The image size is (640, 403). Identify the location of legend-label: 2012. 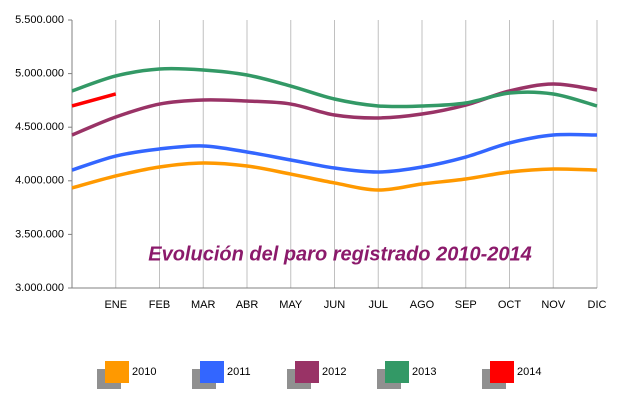
(334, 372).